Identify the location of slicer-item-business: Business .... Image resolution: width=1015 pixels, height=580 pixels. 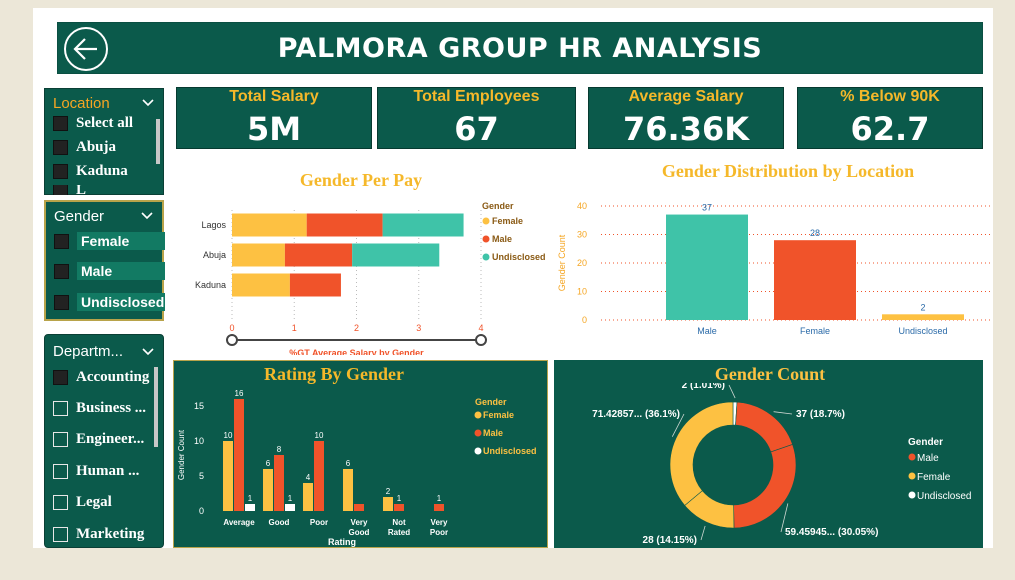
(99, 408).